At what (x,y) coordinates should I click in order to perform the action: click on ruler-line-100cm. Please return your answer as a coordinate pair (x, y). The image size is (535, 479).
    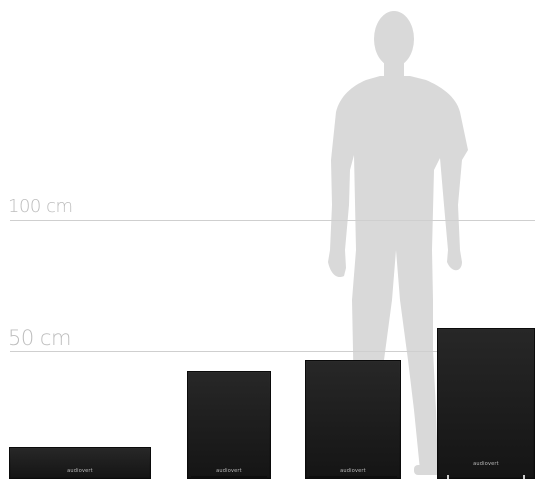
    Looking at the image, I should click on (272, 220).